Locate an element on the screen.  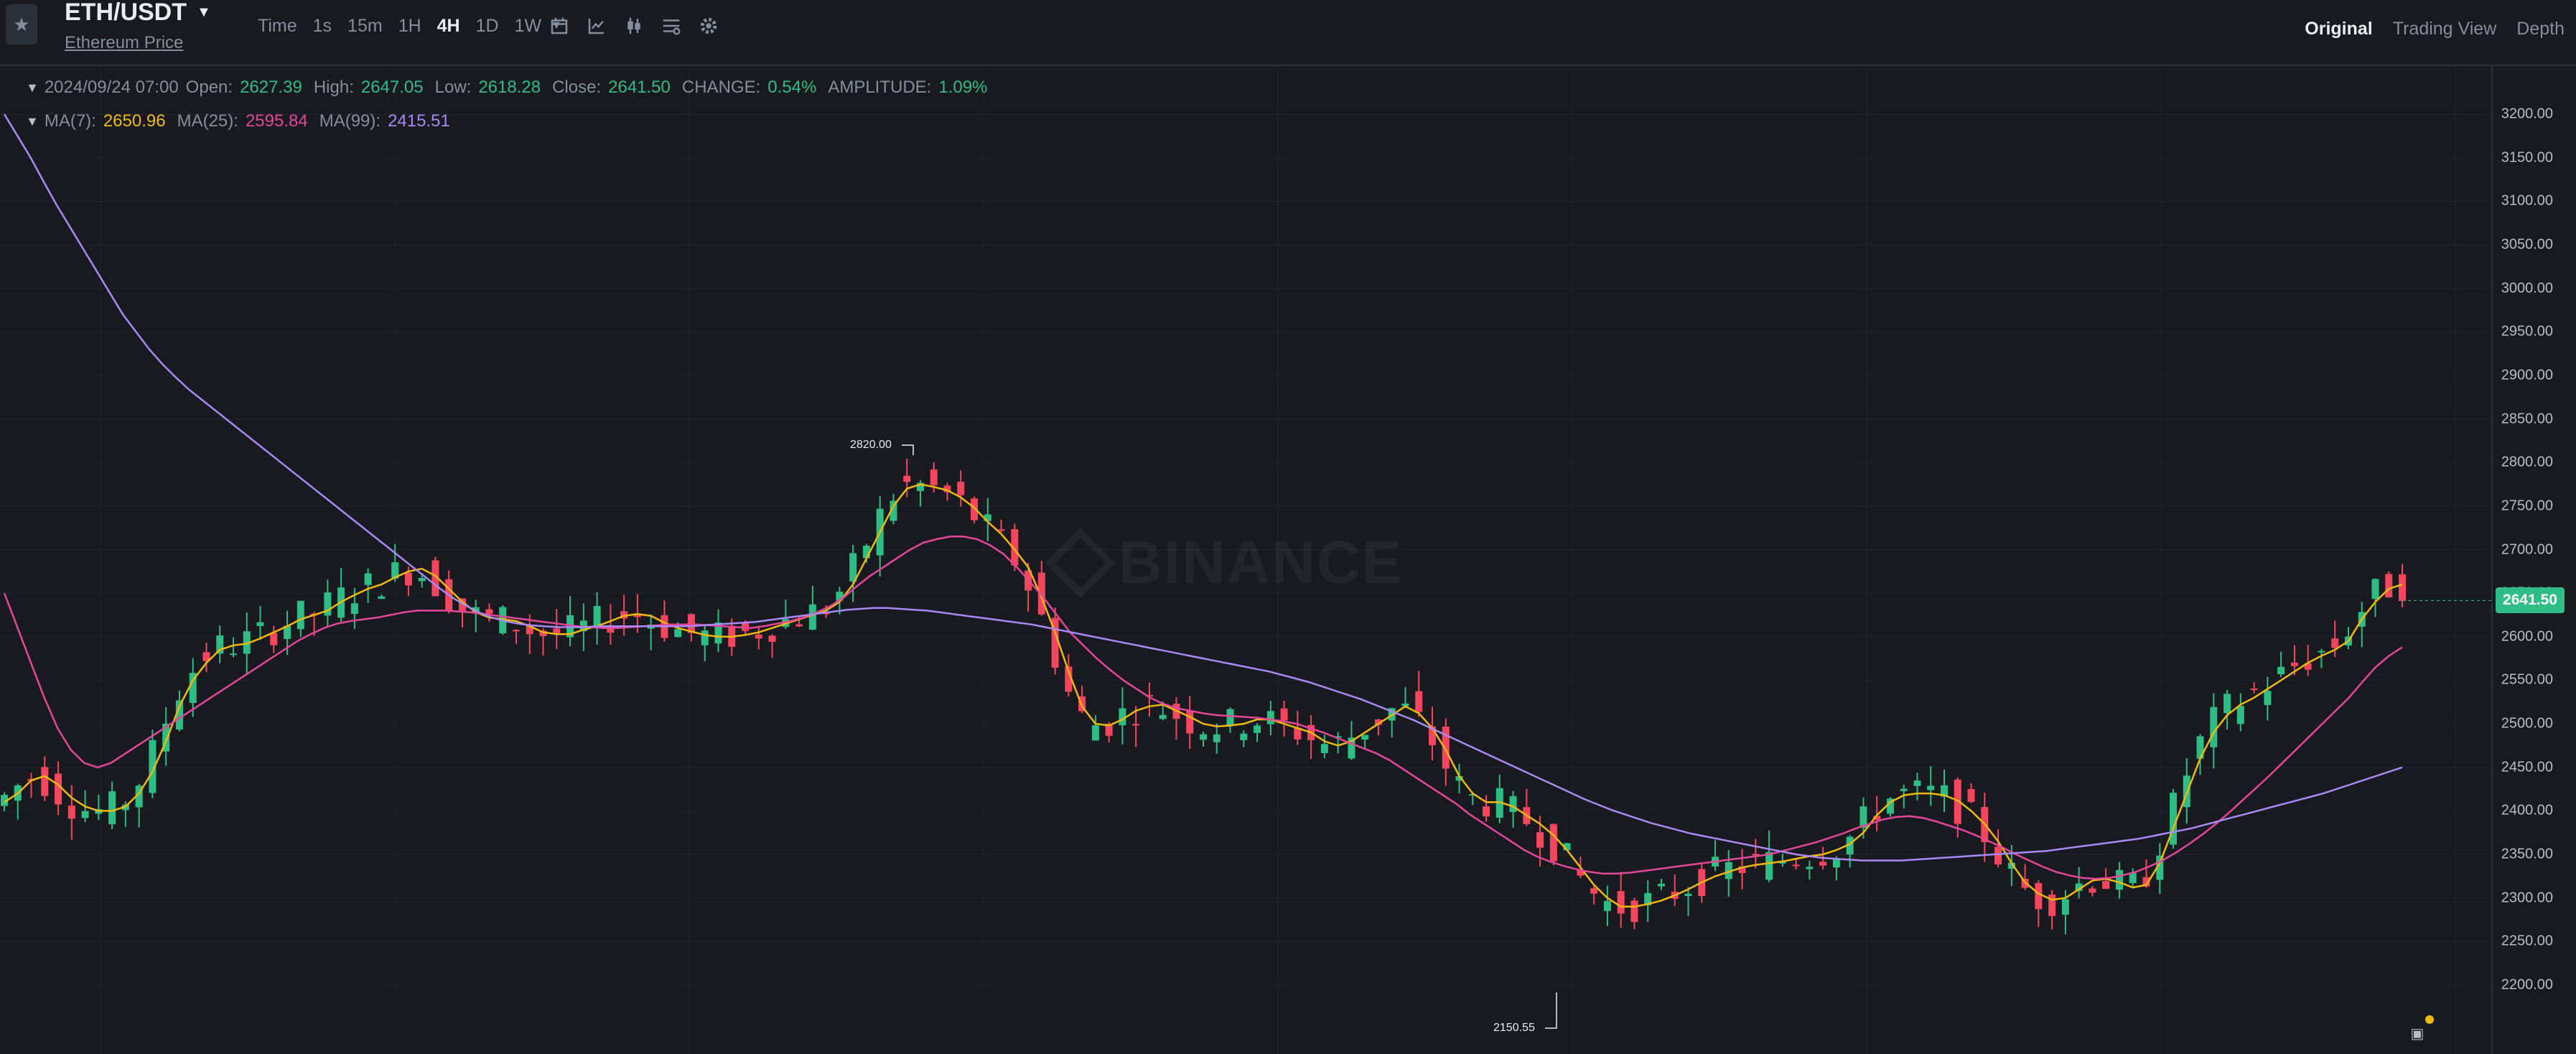
indicators-icon is located at coordinates (596, 26).